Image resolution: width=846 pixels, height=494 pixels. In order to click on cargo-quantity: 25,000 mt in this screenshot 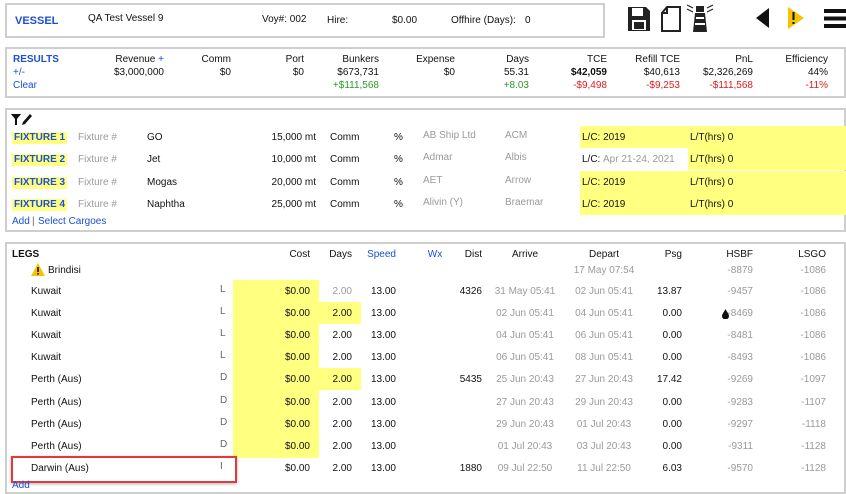, I will do `click(293, 204)`.